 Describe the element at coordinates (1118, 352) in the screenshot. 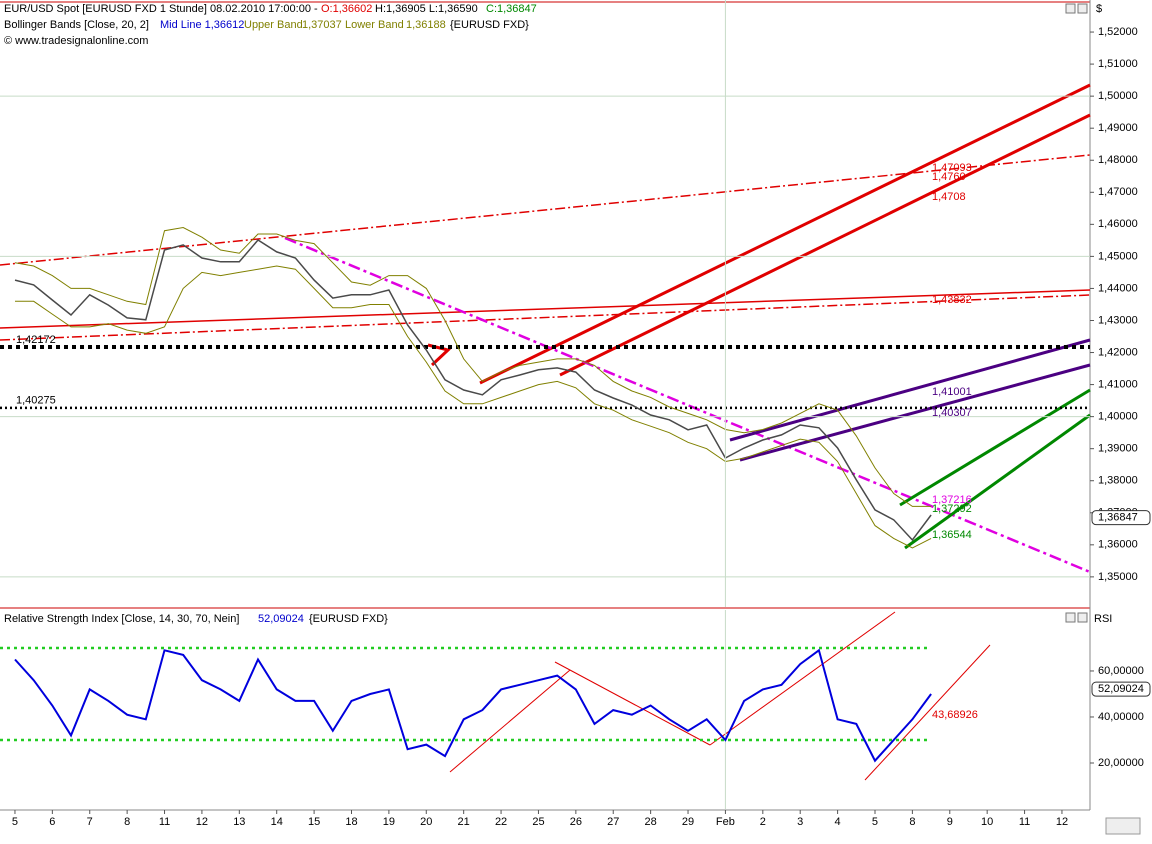

I see `y-tick-label: 1,42000` at that location.